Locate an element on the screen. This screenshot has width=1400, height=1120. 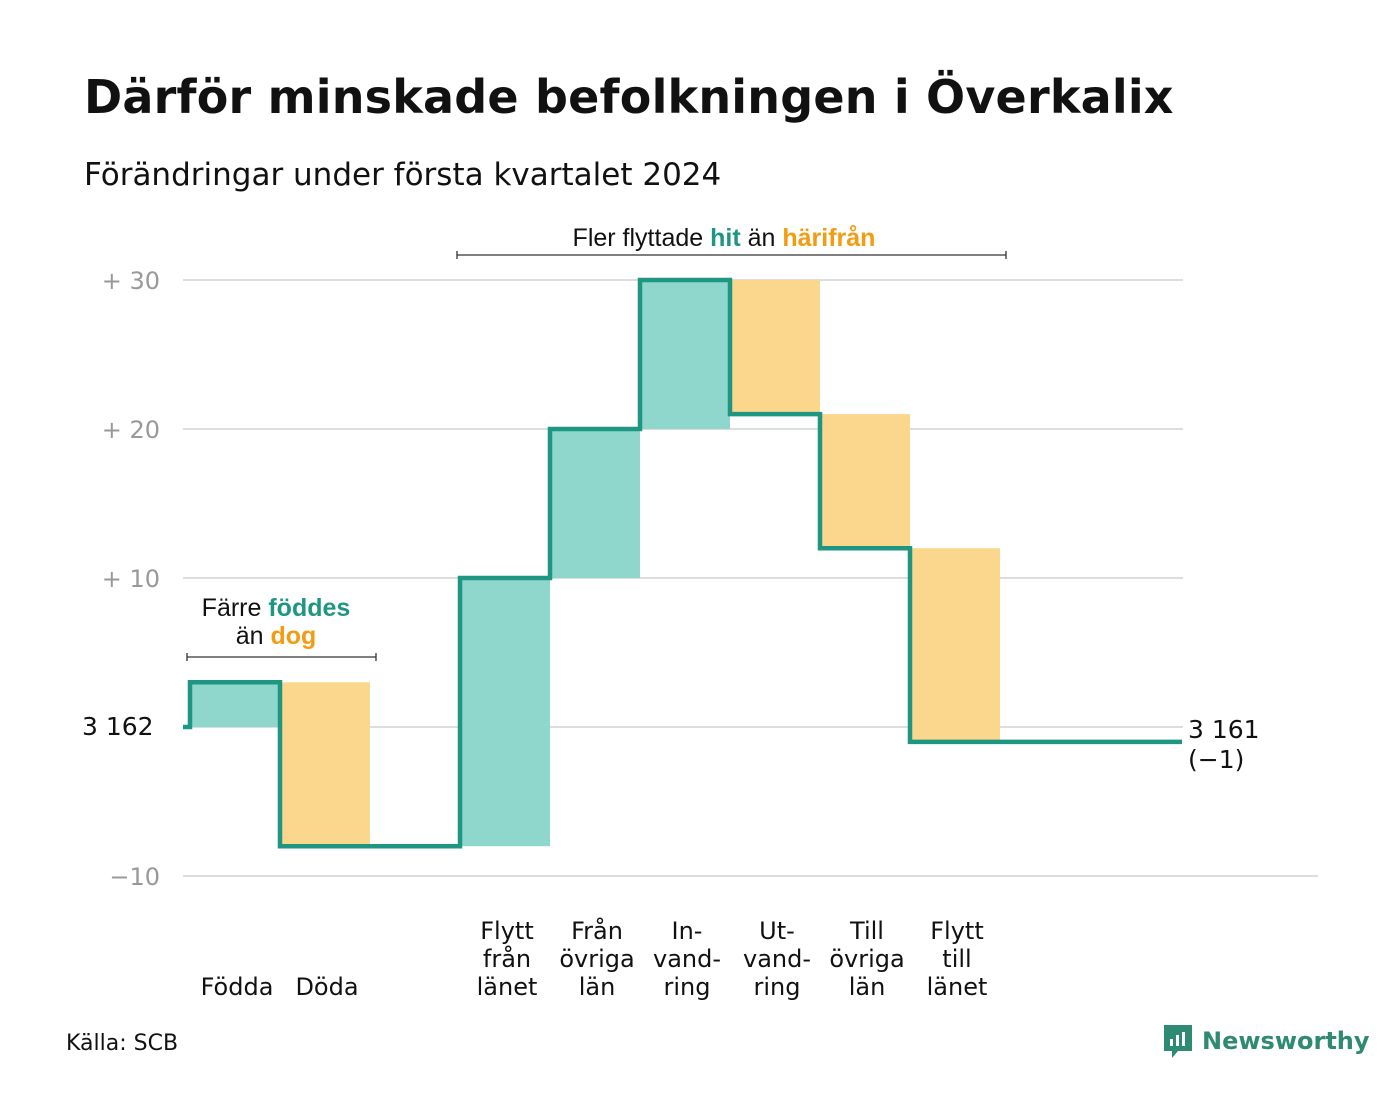
annotation-text: Färre föddes is located at coordinates (276, 608).